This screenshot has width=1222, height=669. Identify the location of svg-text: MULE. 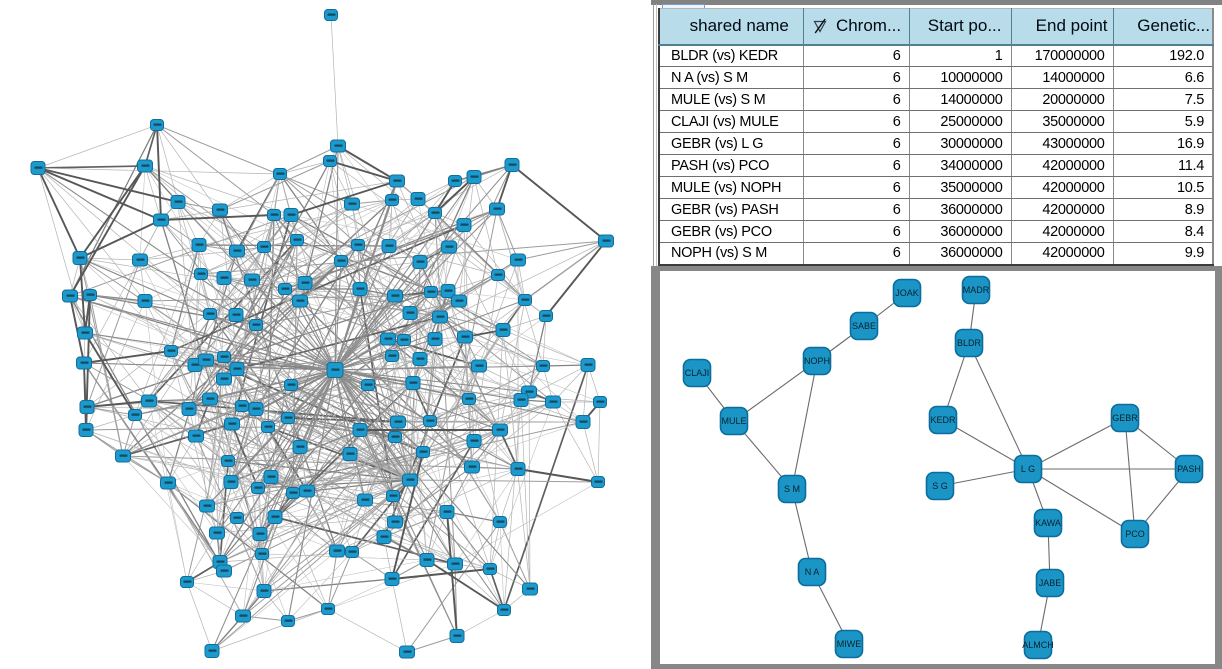
(733, 421).